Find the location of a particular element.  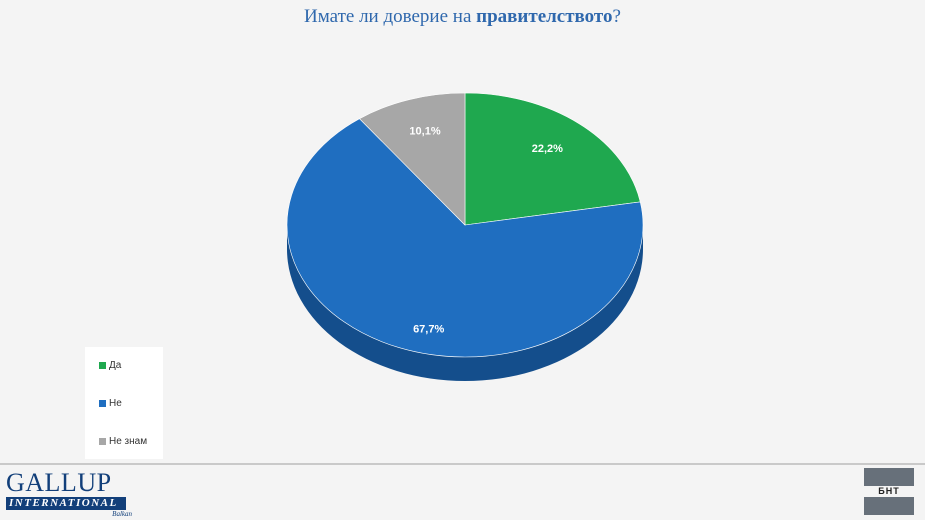

bnt-logo-text: БНТ is located at coordinates (889, 491).